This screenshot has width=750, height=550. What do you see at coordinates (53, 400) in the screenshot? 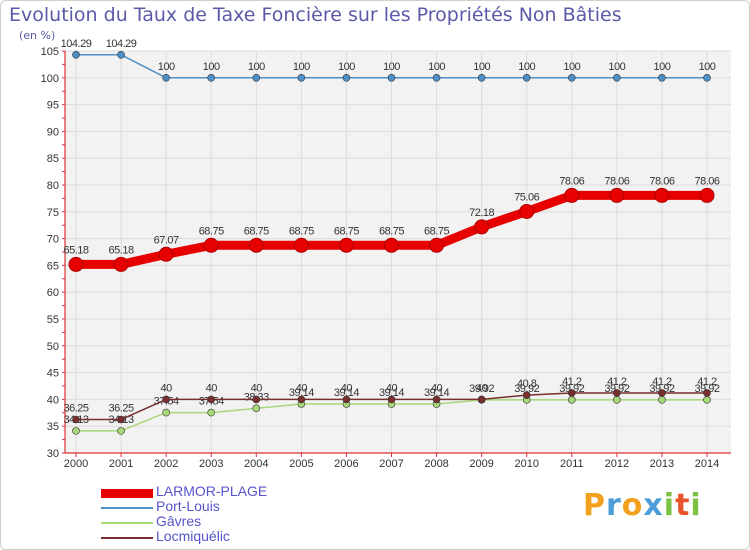
I see `y-tick-label: 40` at bounding box center [53, 400].